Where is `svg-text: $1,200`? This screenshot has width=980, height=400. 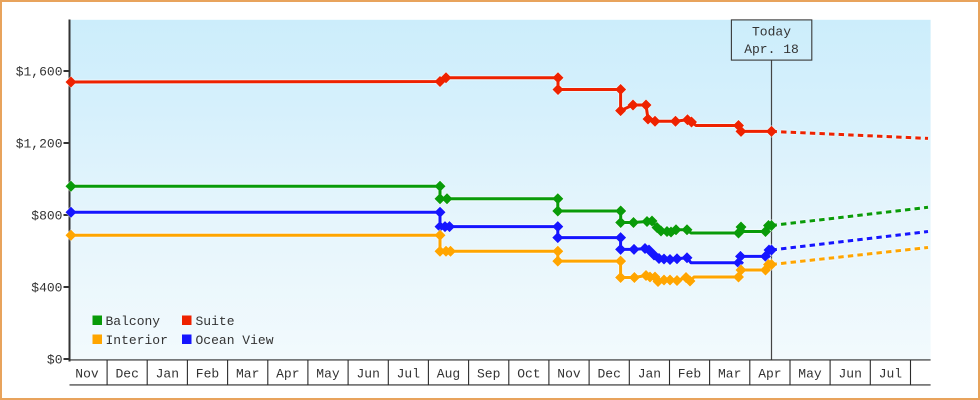 svg-text: $1,200 is located at coordinates (39, 144).